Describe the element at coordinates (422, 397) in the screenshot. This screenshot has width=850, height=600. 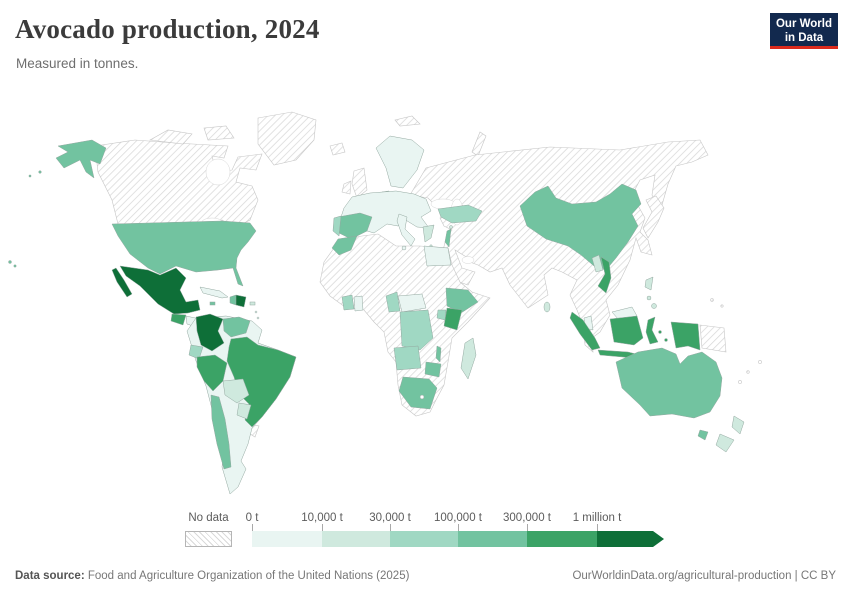
I see `country-lesotho` at that location.